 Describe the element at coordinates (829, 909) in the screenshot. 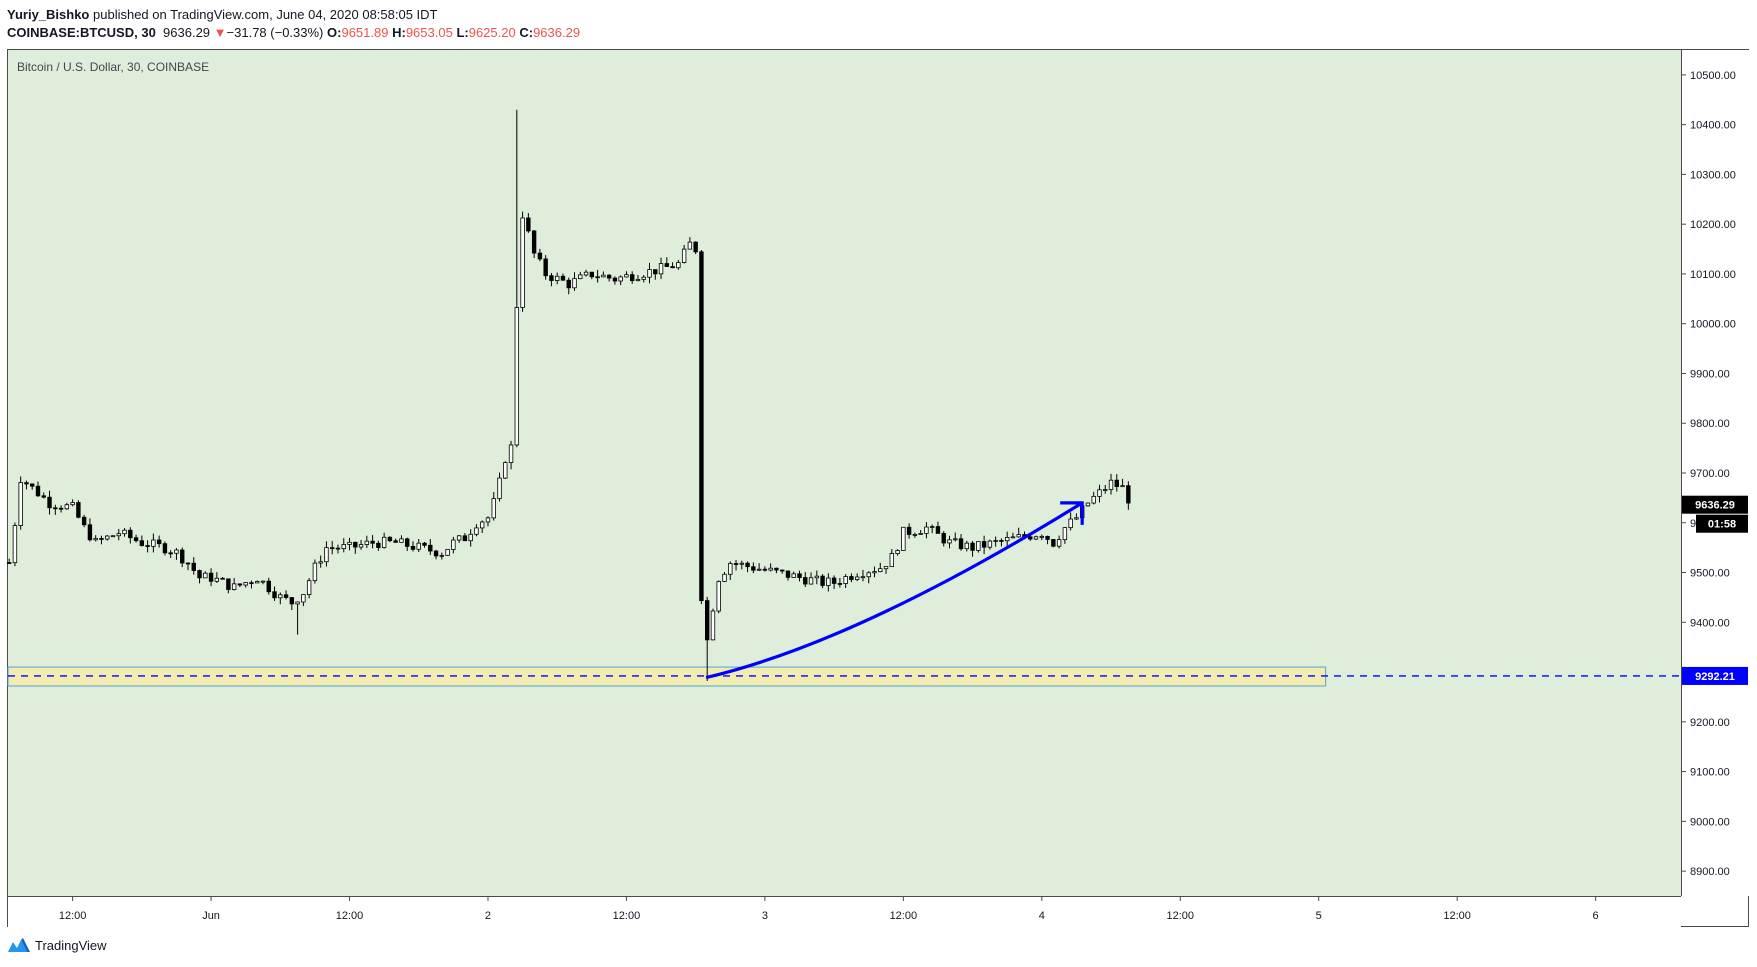

I see `time-axis-ticks: 12:00 Jun 12:00 2 12:00 3 12:00 4 12:00 5 12:00 6` at that location.